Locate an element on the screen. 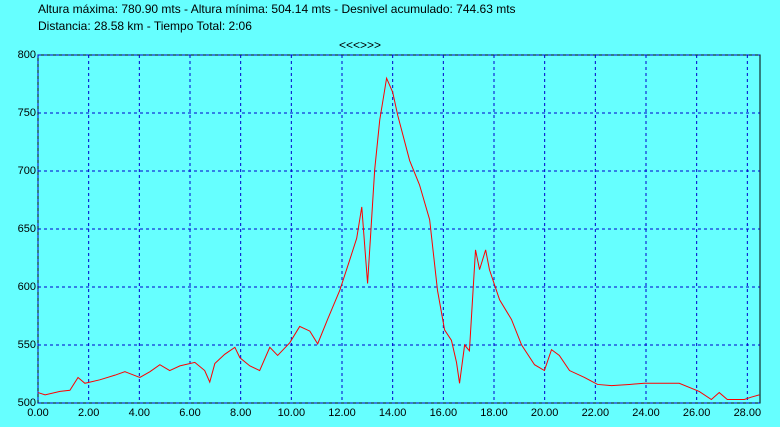 Image resolution: width=780 pixels, height=427 pixels. x-tick-label: 26.00 is located at coordinates (697, 413).